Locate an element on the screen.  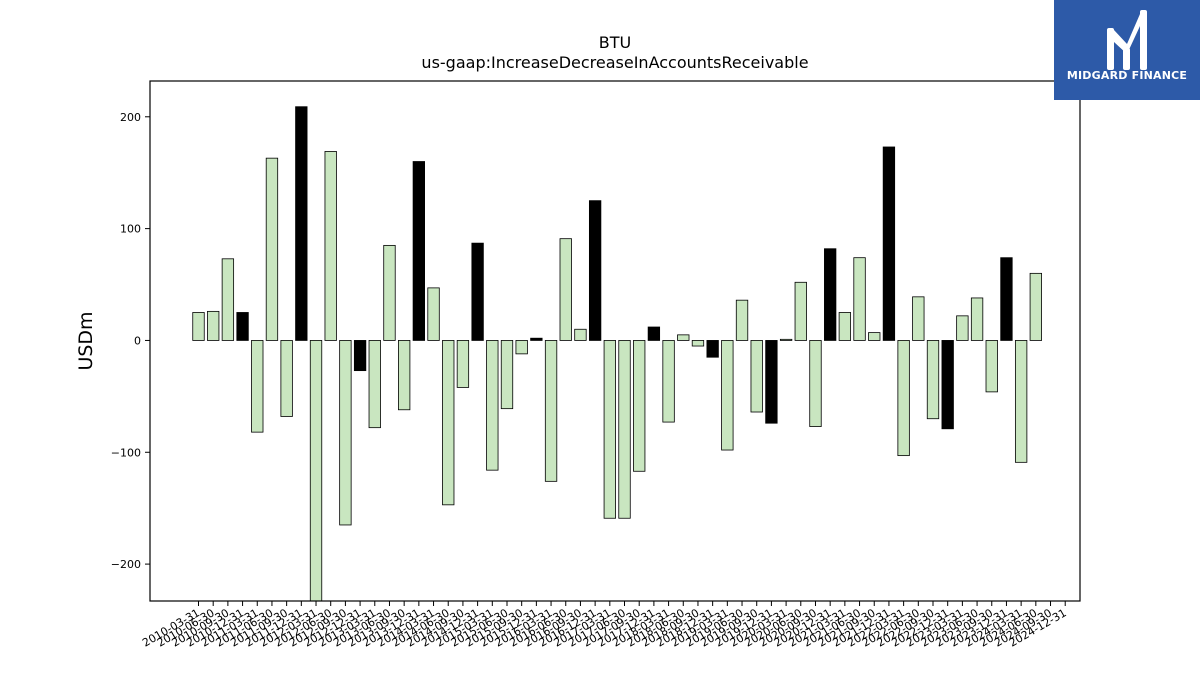
y-tick-label: −100 is located at coordinates (126, 452).